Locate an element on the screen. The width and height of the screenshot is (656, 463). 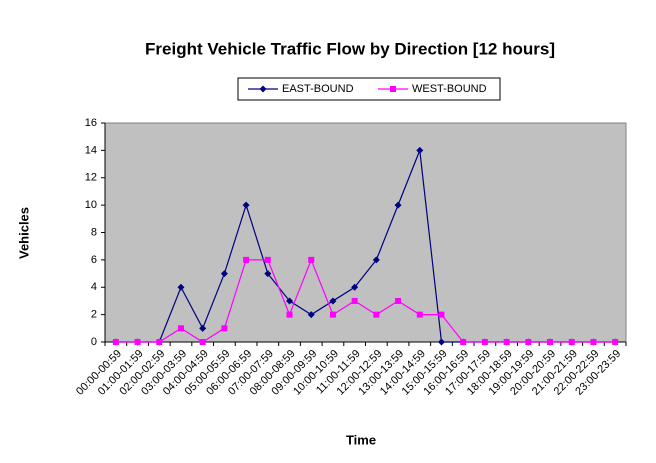
y-tick-label: 8 is located at coordinates (94, 232).